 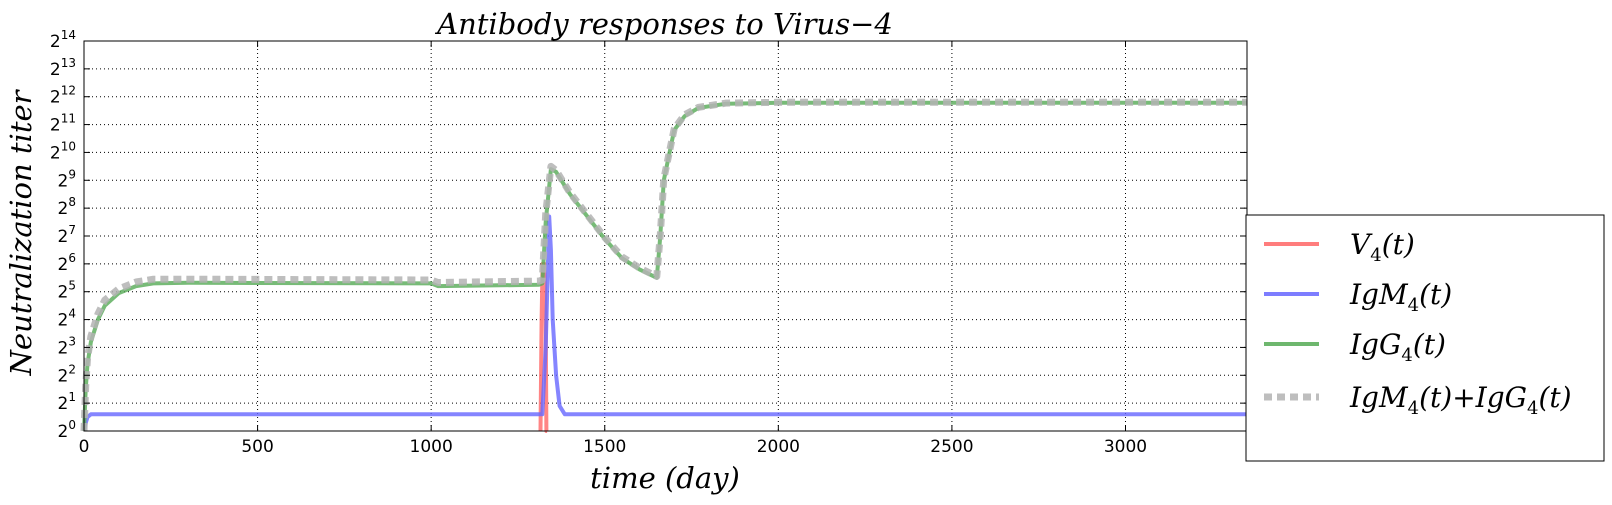 I want to click on y-tick-label: 211, so click(x=63, y=124).